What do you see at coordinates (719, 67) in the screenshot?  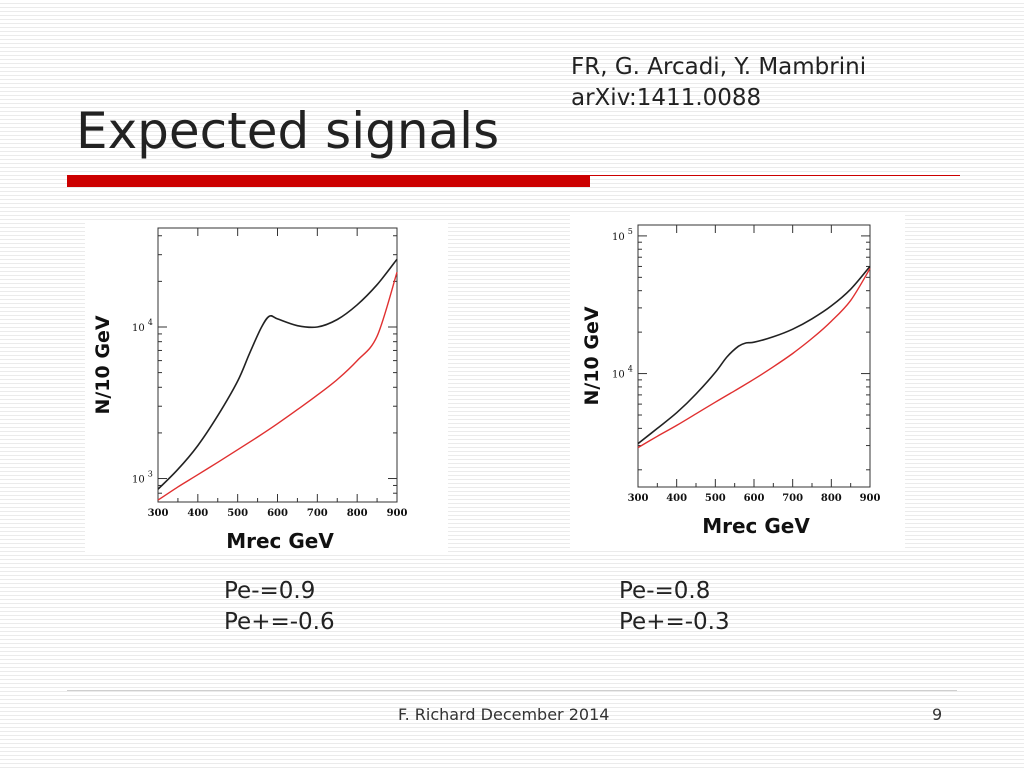 I see `reference-authors: FR, G. Arcadi, Y. Mambrini` at bounding box center [719, 67].